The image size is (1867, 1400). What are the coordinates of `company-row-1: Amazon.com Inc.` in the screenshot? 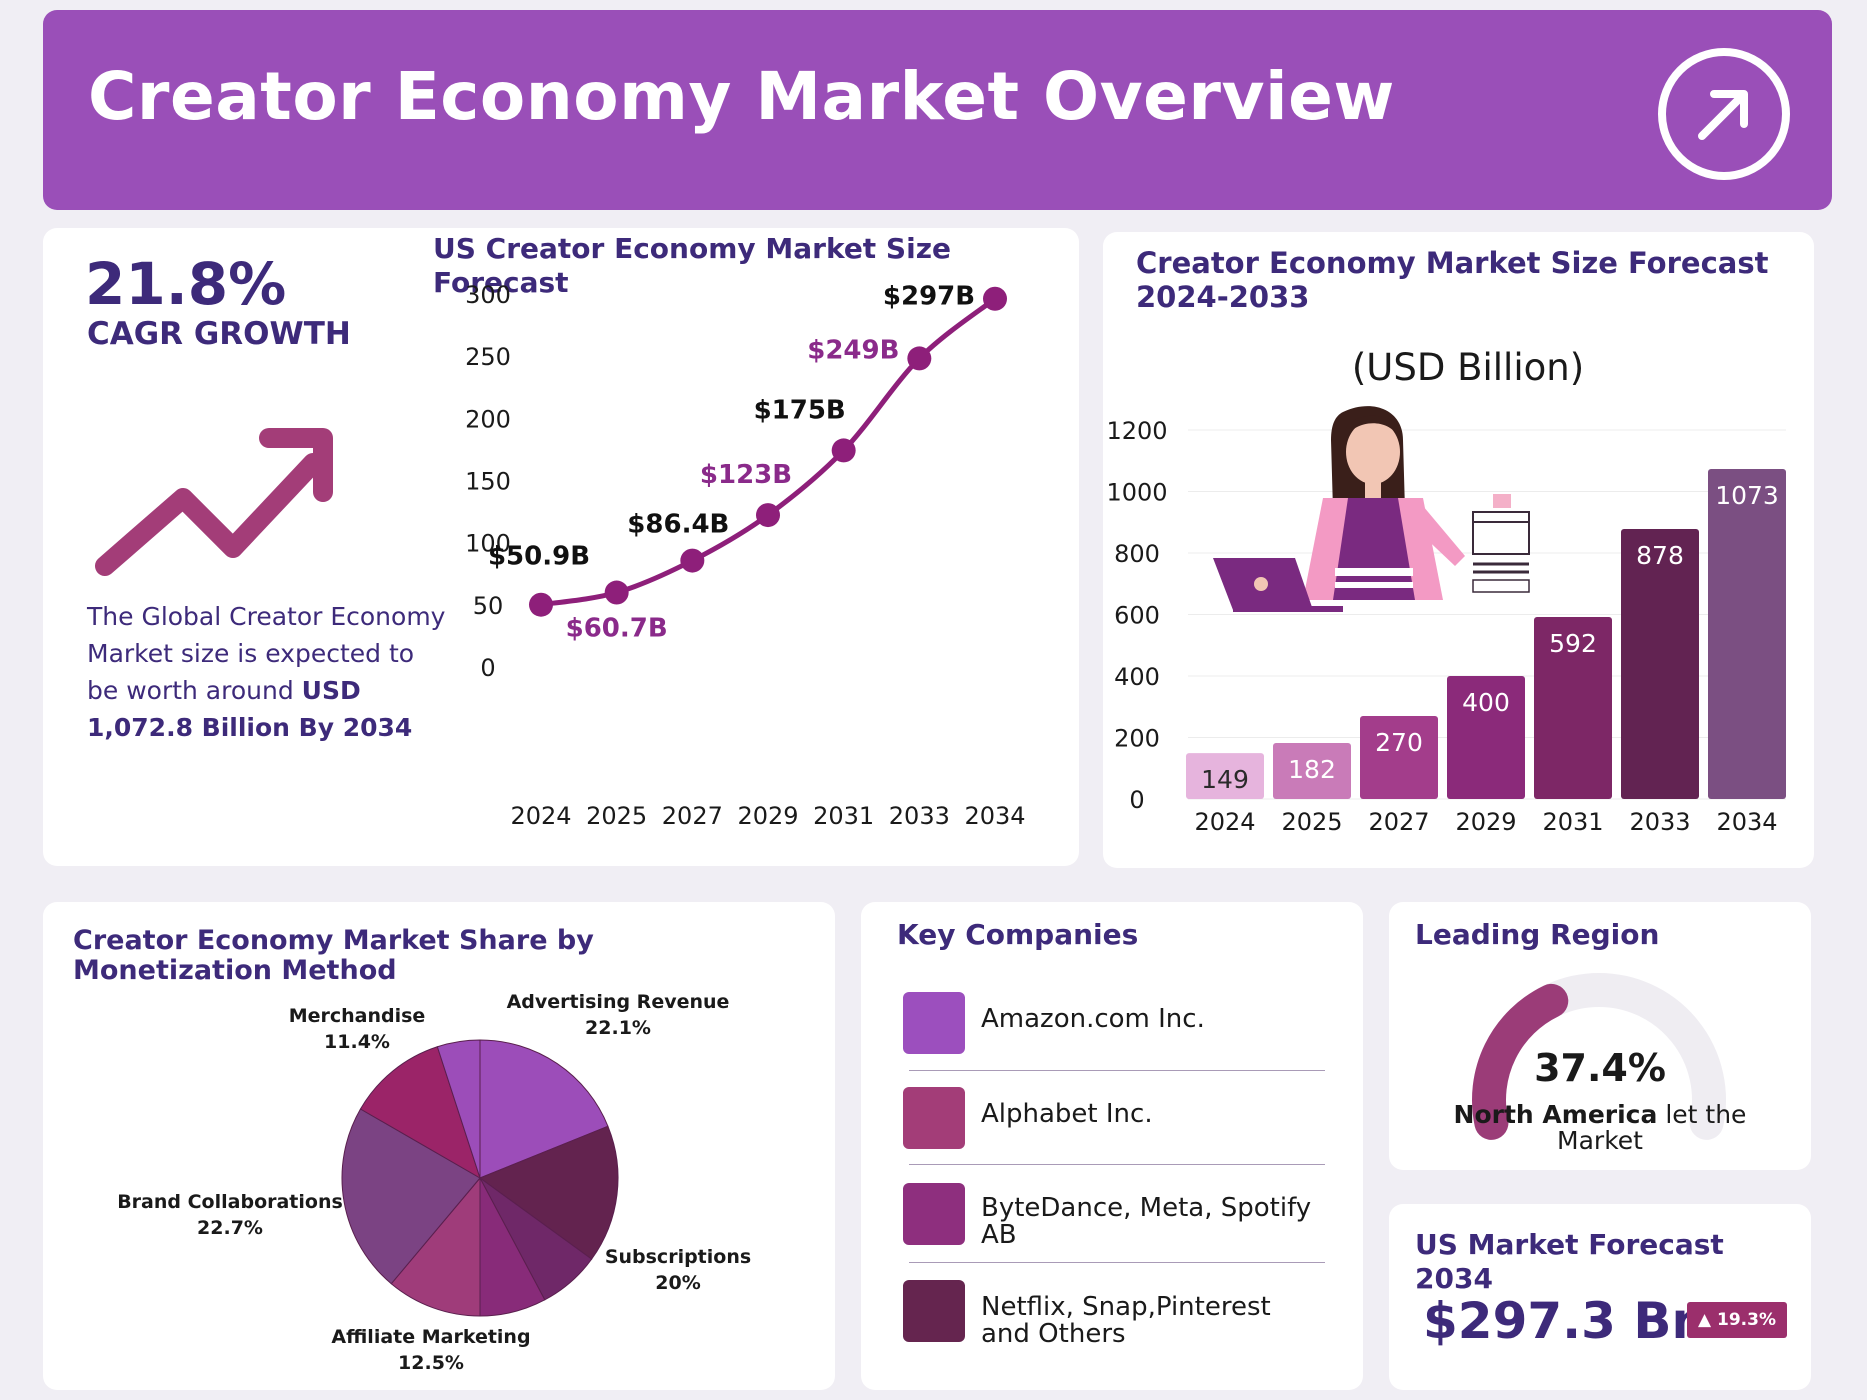 It's located at (1113, 1023).